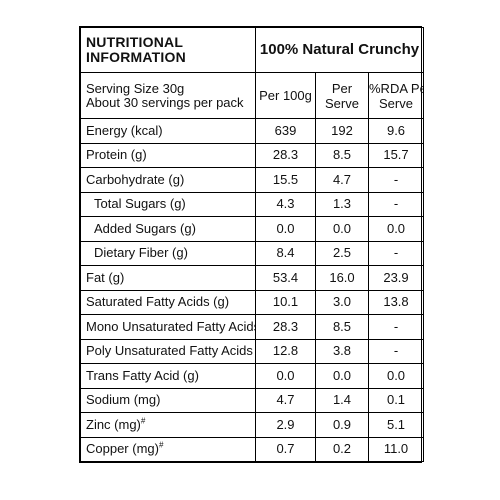 This screenshot has height=500, width=500. I want to click on title-line-1: NUTRITIONAL, so click(135, 42).